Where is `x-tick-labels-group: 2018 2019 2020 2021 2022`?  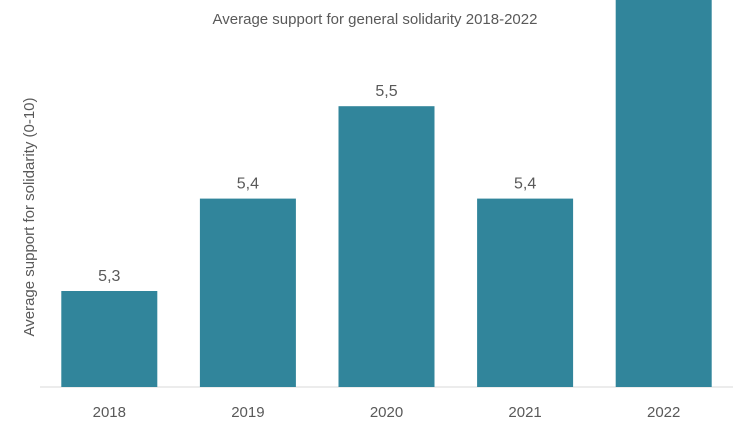
x-tick-labels-group: 2018 2019 2020 2021 2022 is located at coordinates (387, 412).